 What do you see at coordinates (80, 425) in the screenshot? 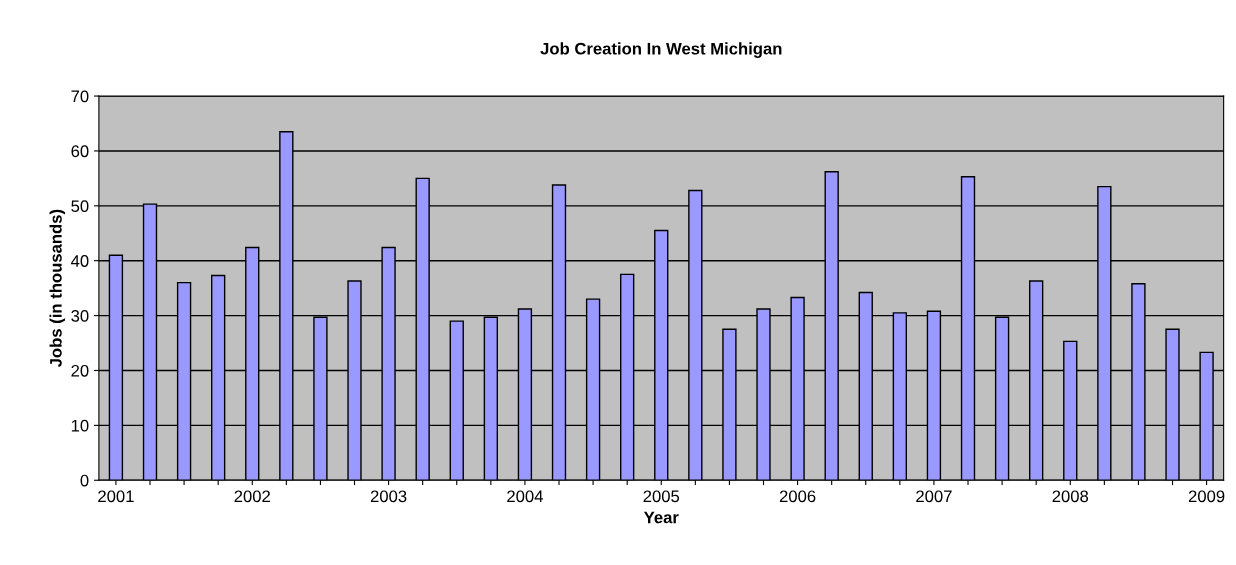
I see `y-tick-label: 10` at bounding box center [80, 425].